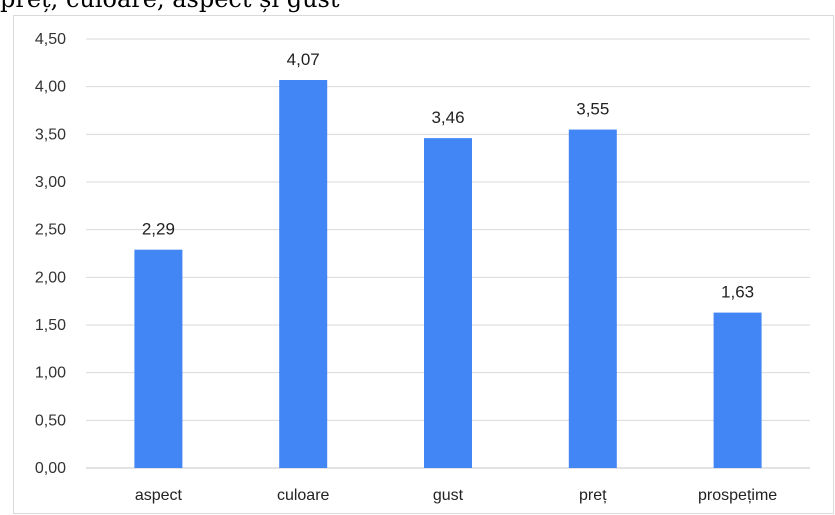 This screenshot has height=515, width=835. What do you see at coordinates (50, 373) in the screenshot?
I see `y-tick-label: 1,00` at bounding box center [50, 373].